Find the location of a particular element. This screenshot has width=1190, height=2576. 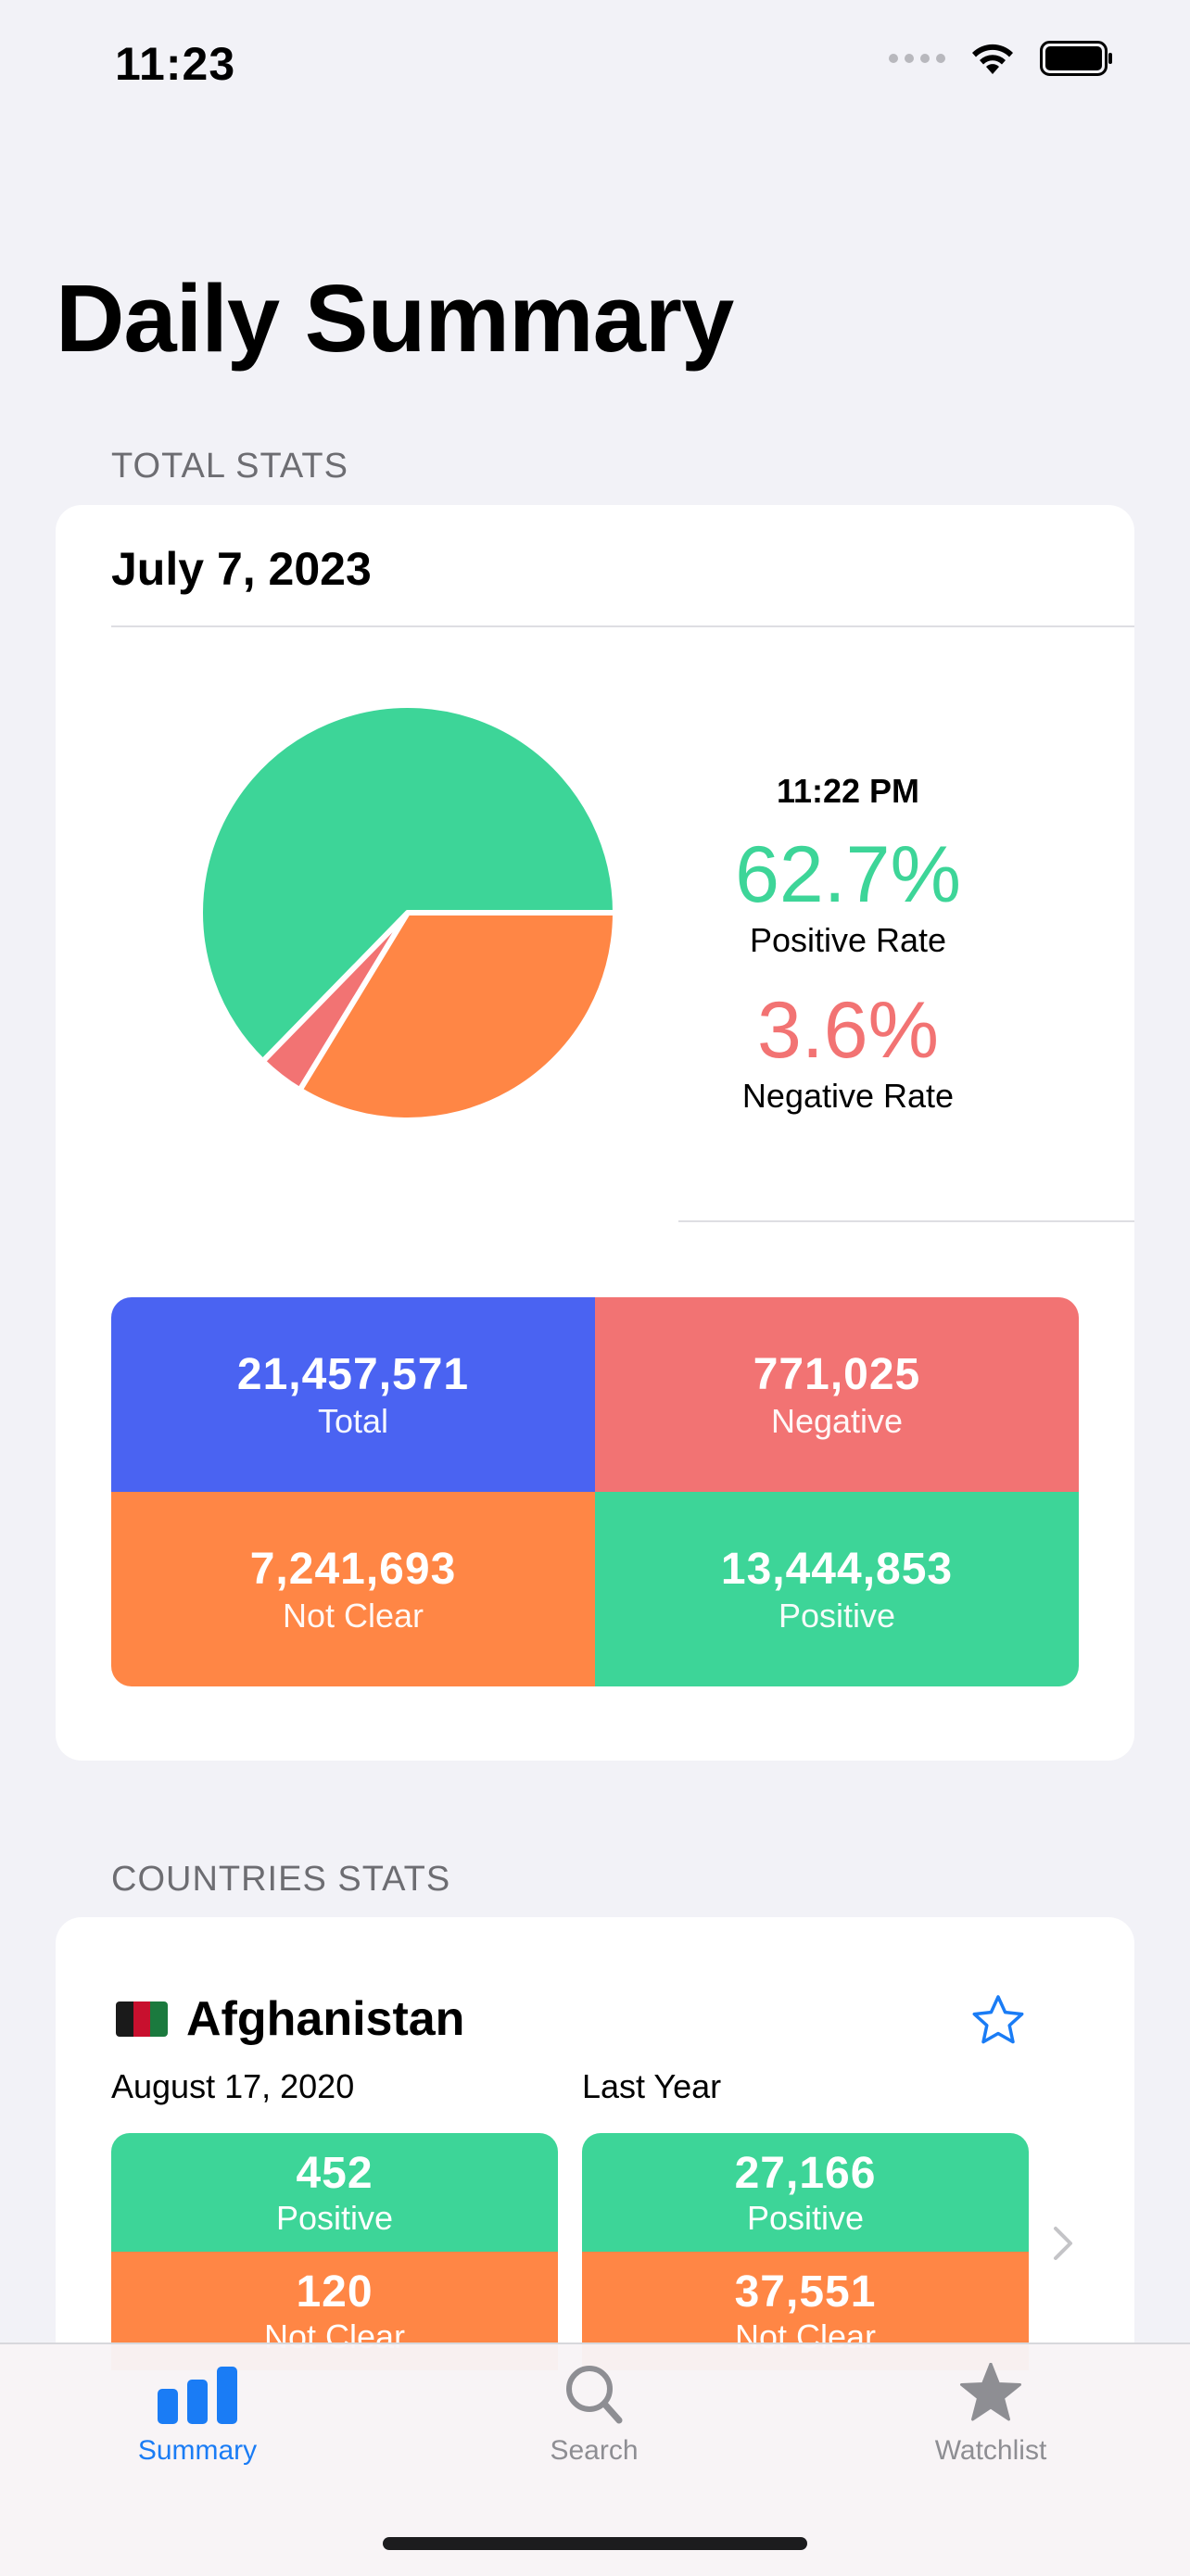

tab-watchlist: Watchlist is located at coordinates (991, 2415).